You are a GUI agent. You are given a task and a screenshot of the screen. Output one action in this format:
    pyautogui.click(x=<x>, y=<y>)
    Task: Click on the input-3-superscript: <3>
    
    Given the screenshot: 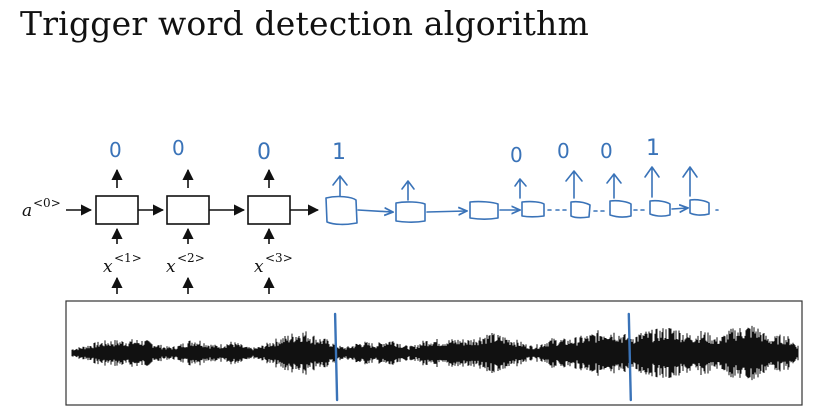 What is the action you would take?
    pyautogui.click(x=279, y=258)
    